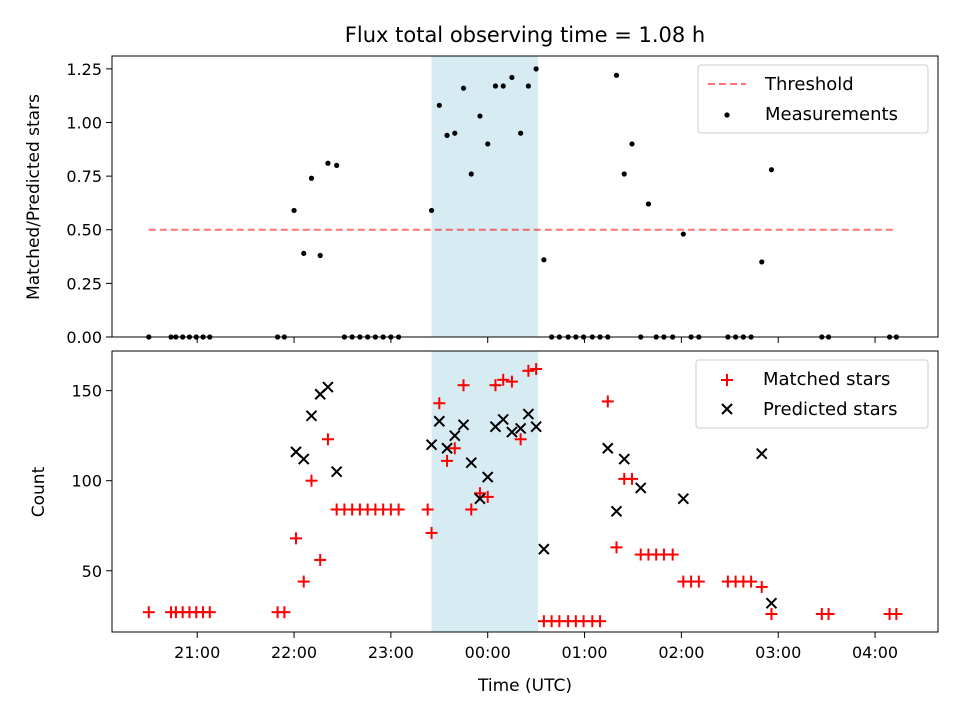 The height and width of the screenshot is (724, 960). I want to click on y-tick-label: 100, so click(86, 481).